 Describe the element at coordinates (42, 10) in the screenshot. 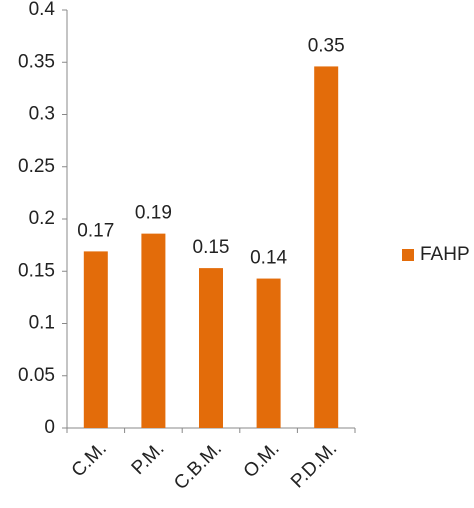

I see `y-tick-label: 0.4` at that location.